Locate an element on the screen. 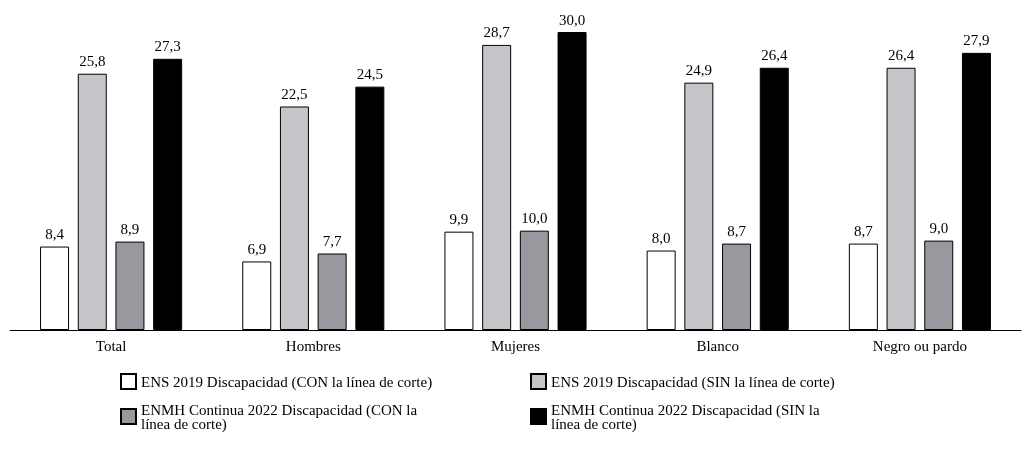 This screenshot has height=471, width=1031. data-label: 30,0 is located at coordinates (572, 19).